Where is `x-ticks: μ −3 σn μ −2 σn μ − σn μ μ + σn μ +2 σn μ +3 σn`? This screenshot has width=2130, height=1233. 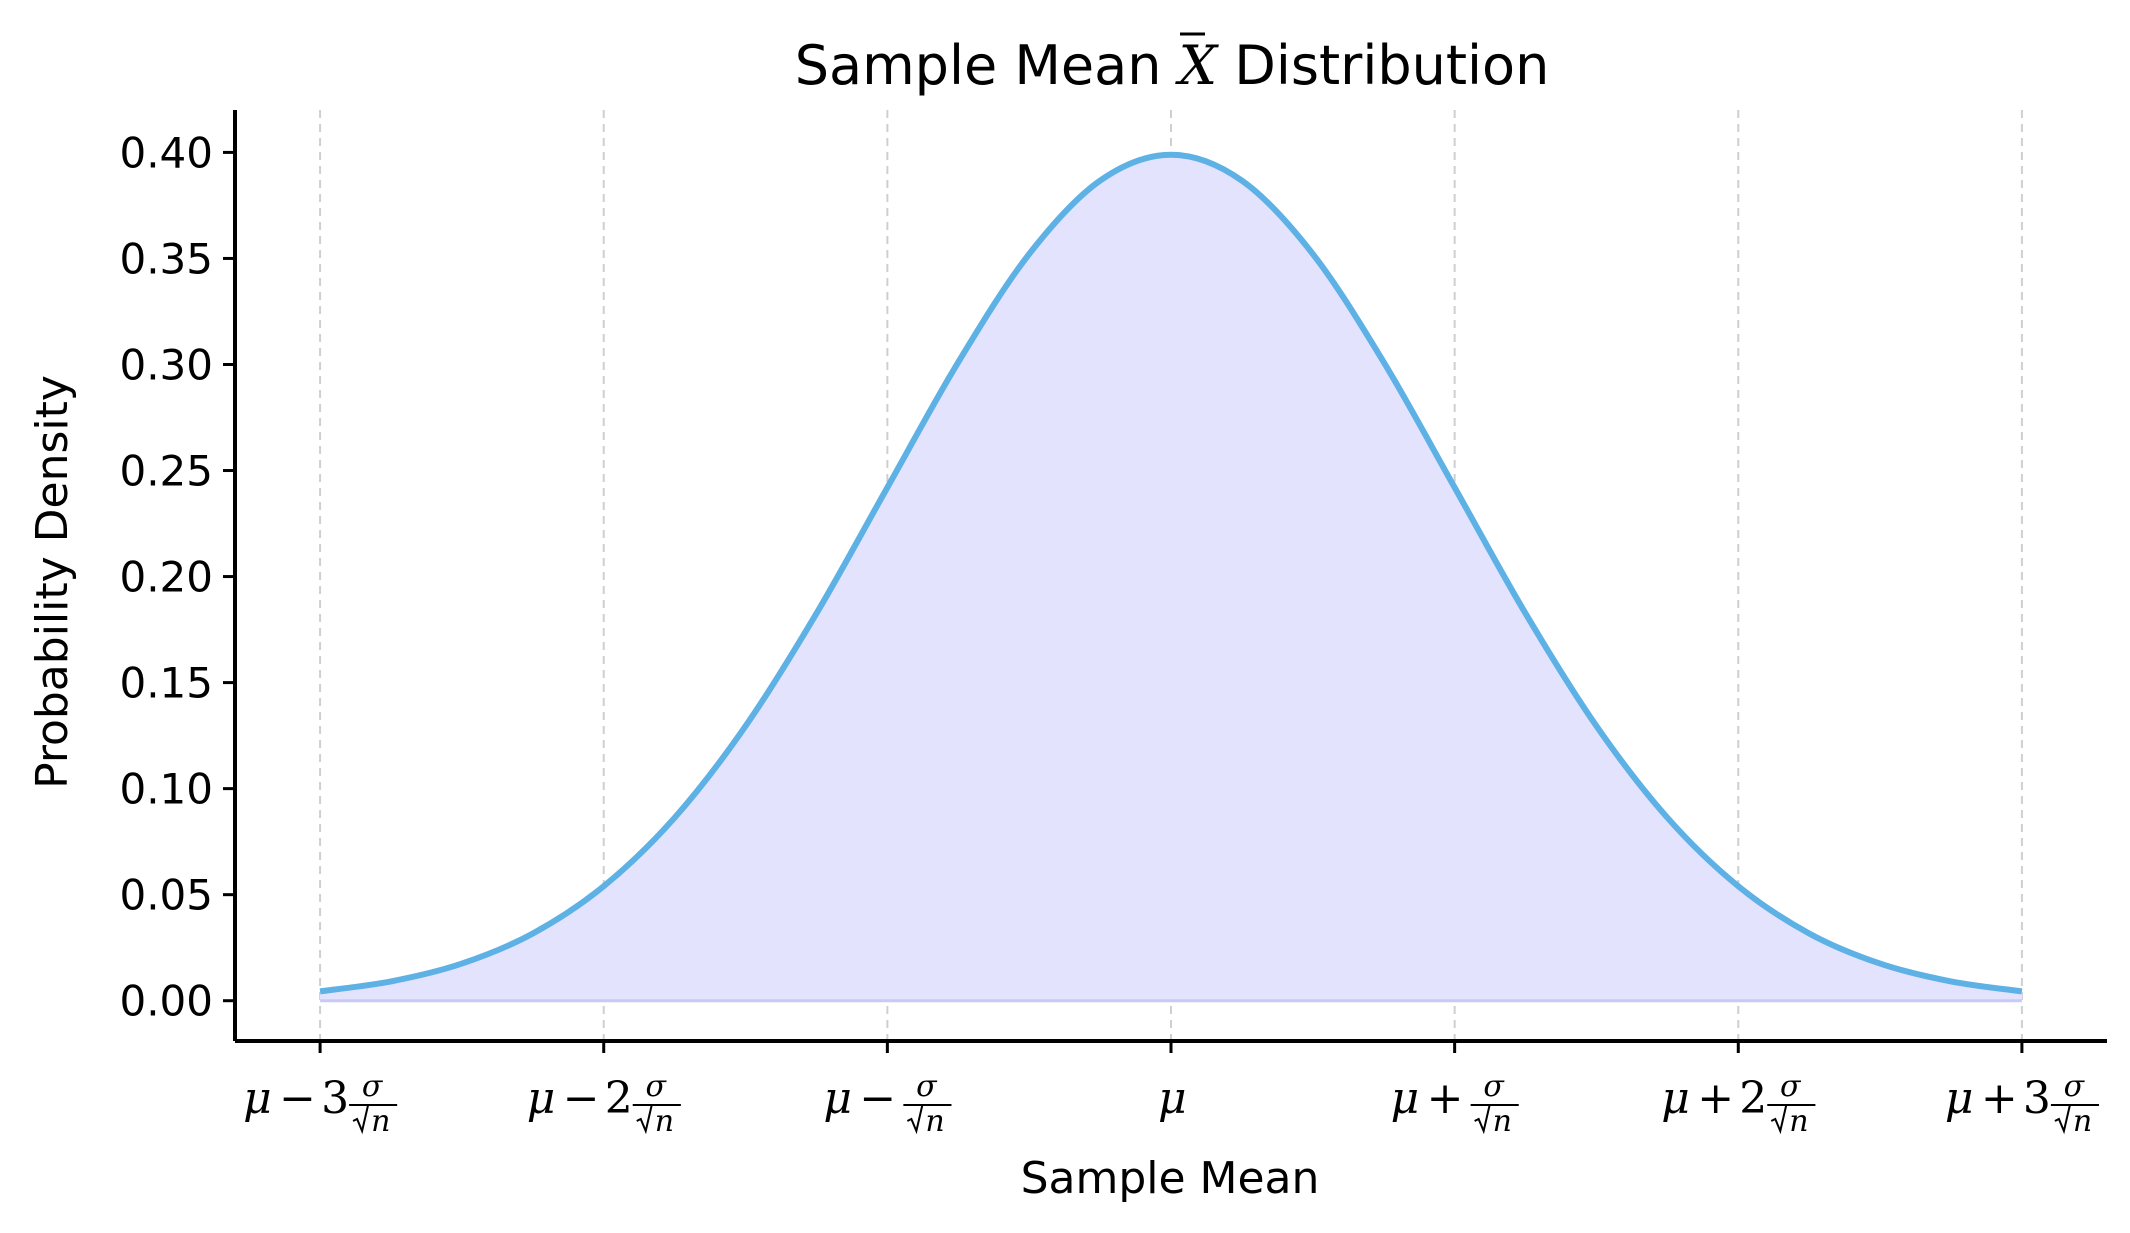
x-ticks: μ −3 σn μ −2 σn μ − σn μ μ + σn μ +2 σn μ +3 σn is located at coordinates (1171, 1090).